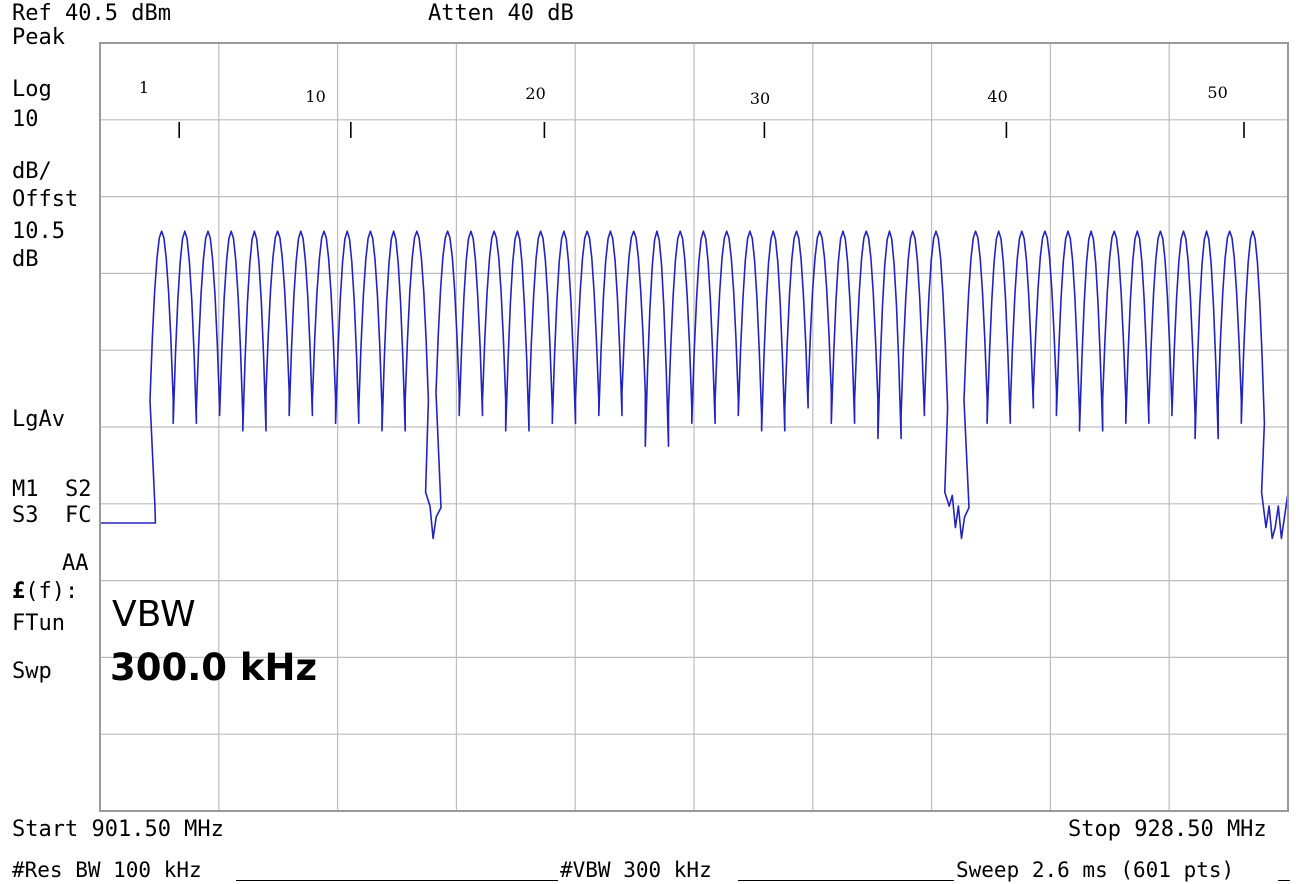 The width and height of the screenshot is (1296, 884). Describe the element at coordinates (32, 171) in the screenshot. I see `scale-unit-label: dB/` at that location.